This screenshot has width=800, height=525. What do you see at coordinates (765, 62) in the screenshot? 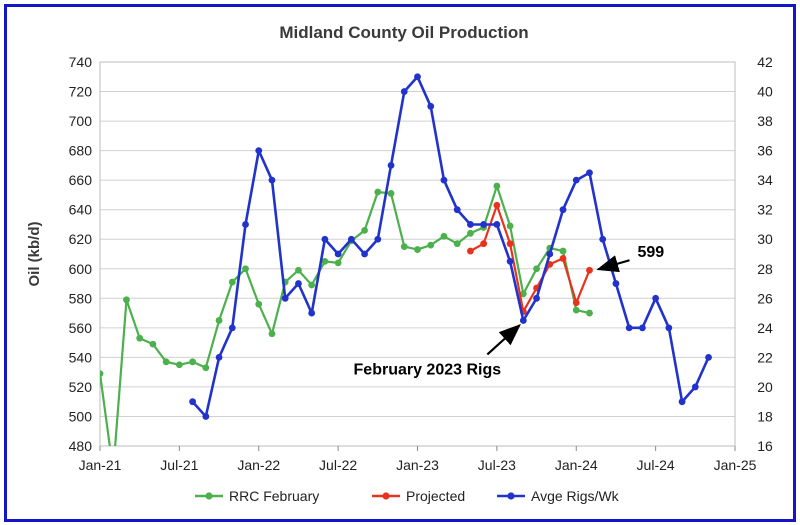
I see `y-tick-label-right: 42` at bounding box center [765, 62].